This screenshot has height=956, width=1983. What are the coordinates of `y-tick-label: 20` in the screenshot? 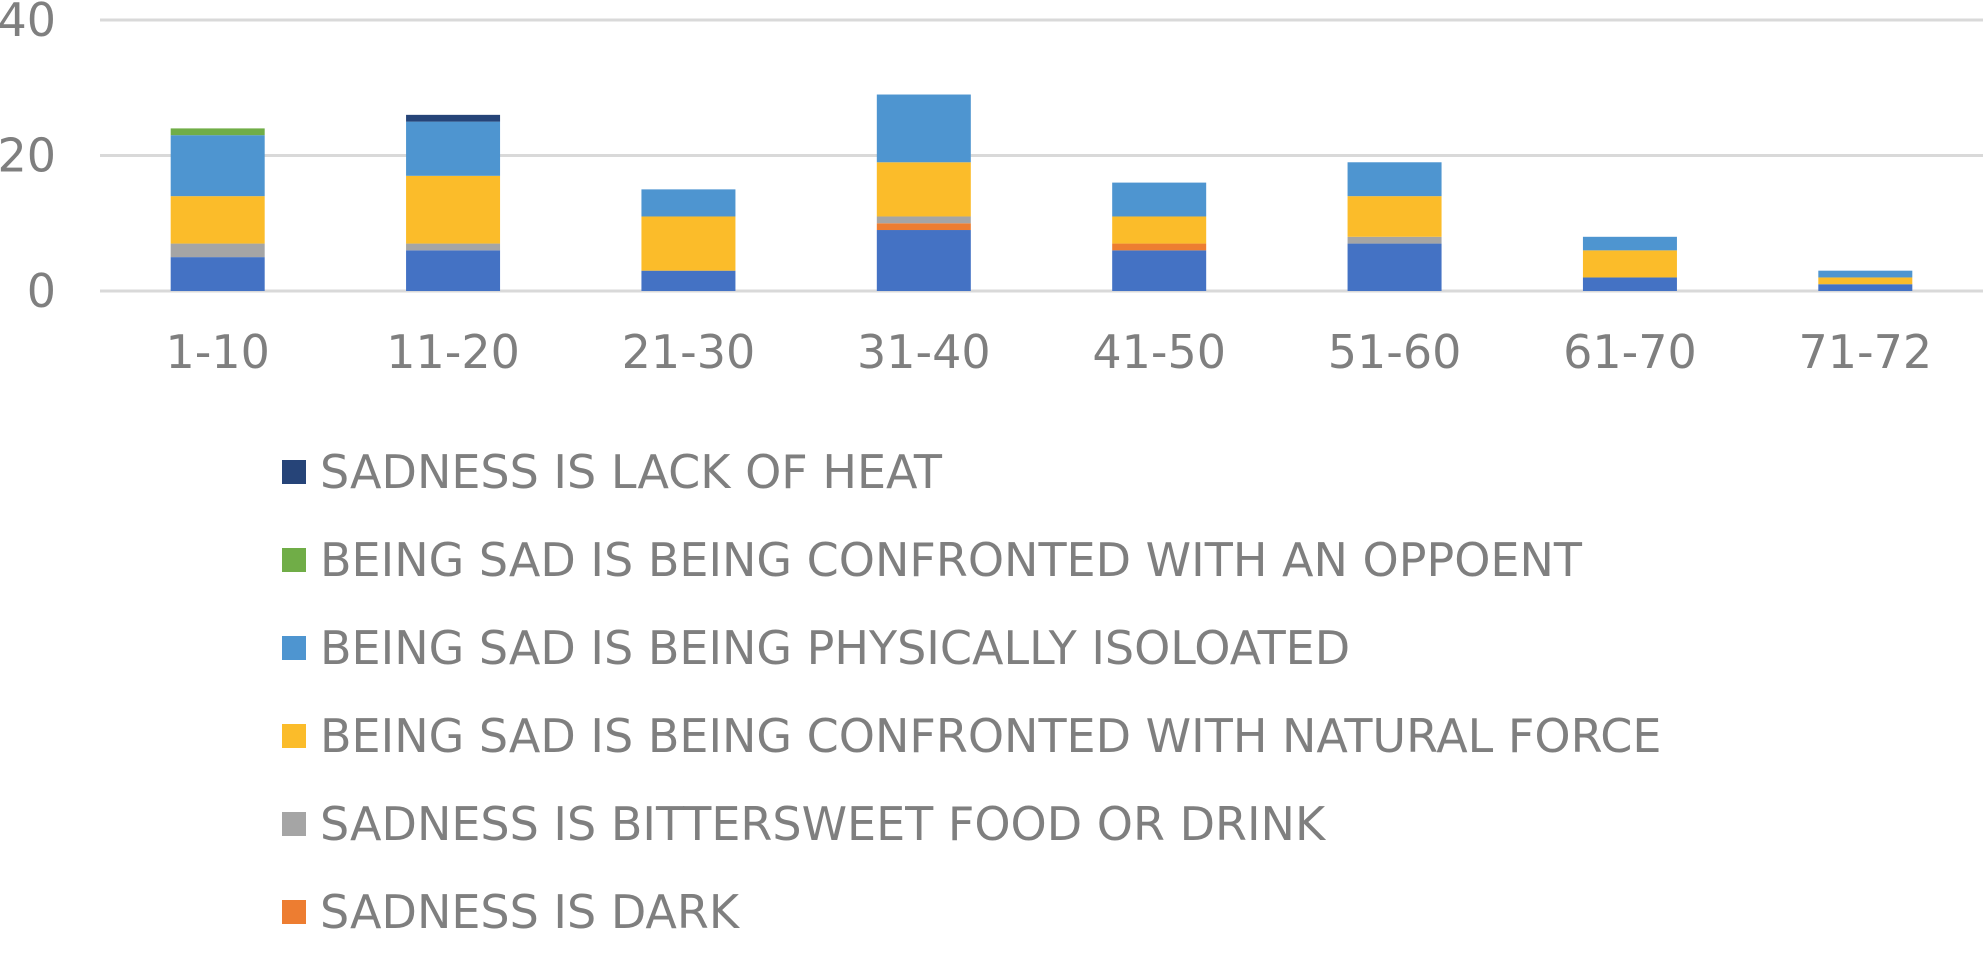 It's located at (28, 156).